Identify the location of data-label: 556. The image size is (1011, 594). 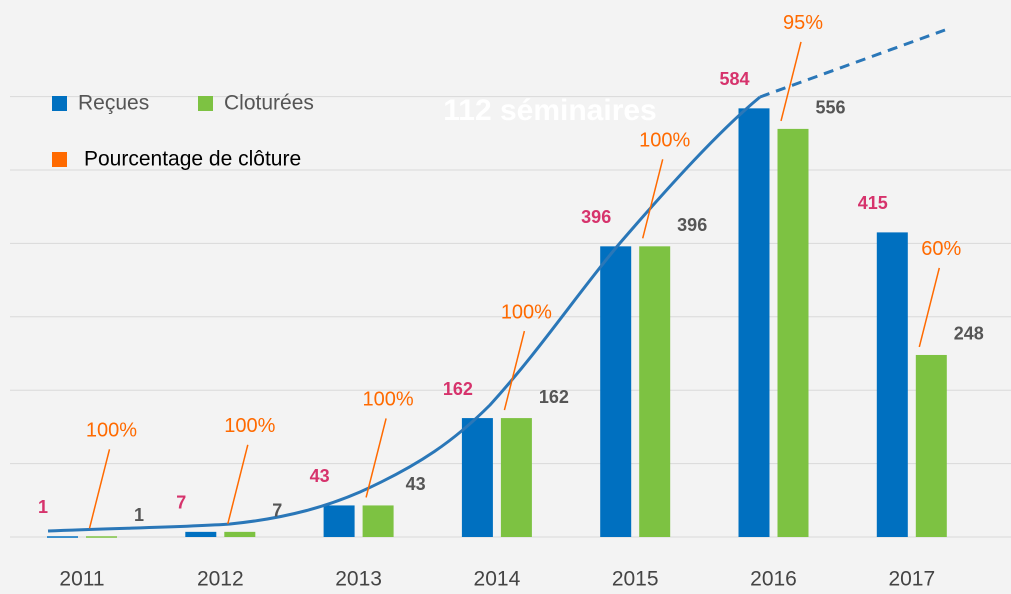
(830, 108).